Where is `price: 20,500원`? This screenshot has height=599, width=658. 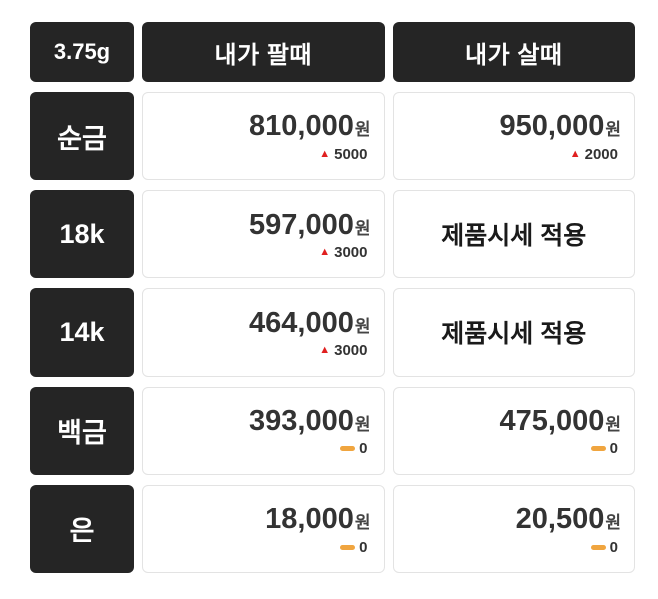 price: 20,500원 is located at coordinates (568, 519).